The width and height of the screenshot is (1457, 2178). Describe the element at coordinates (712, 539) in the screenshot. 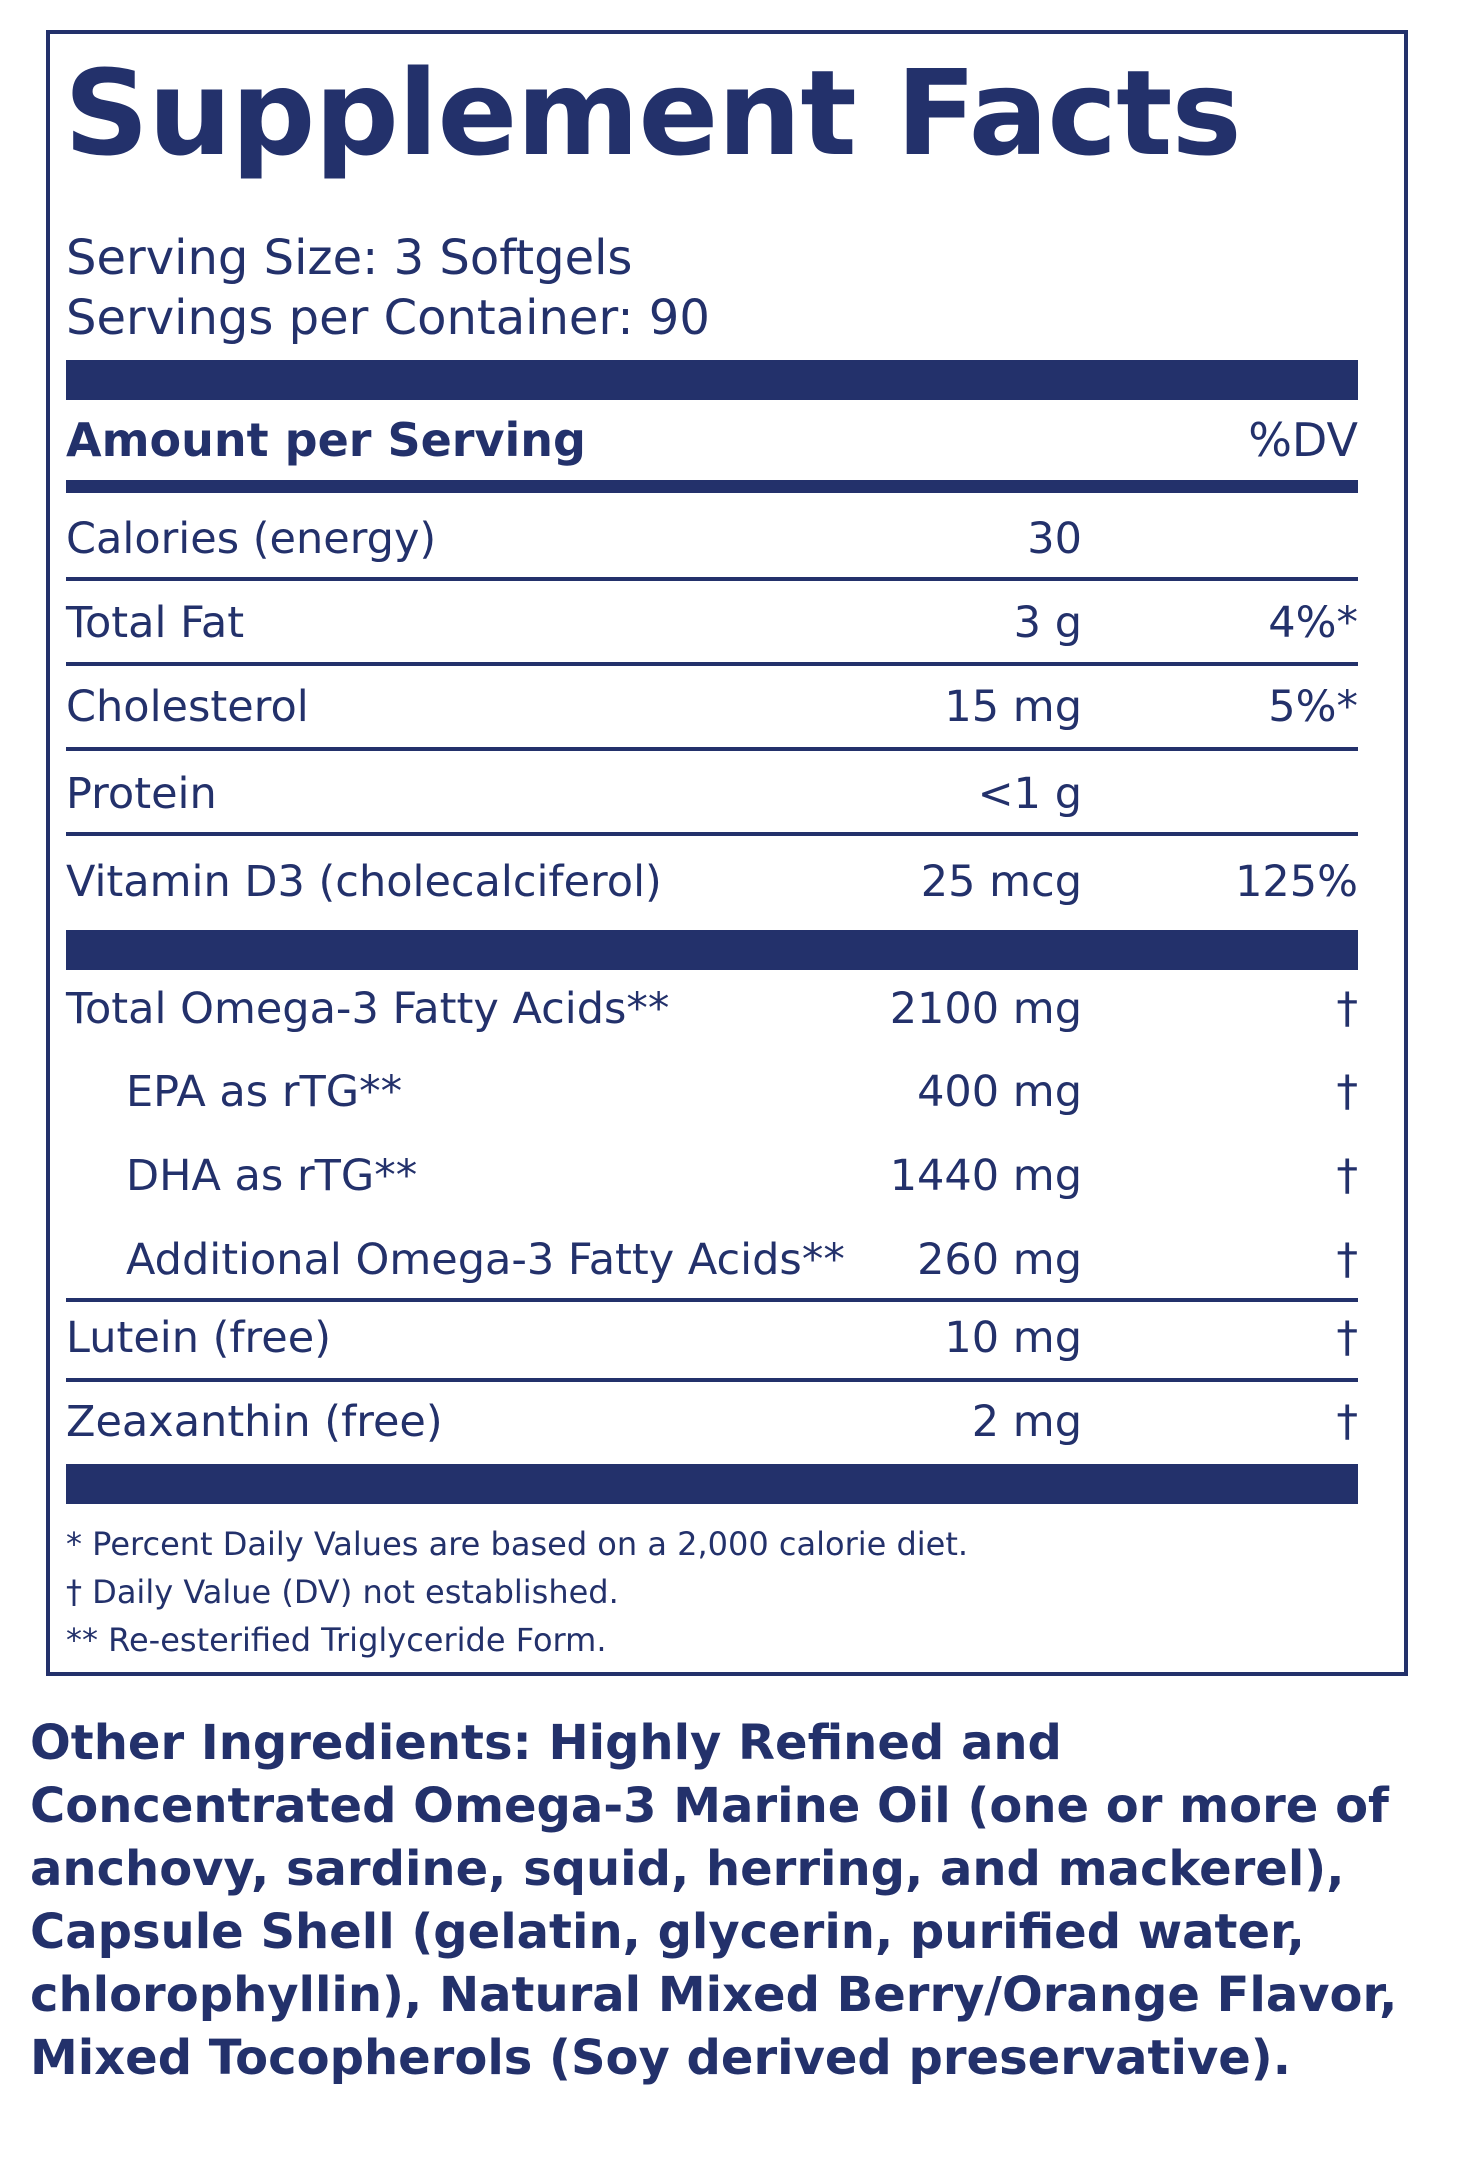

I see `nutrient-row: Calories (energy) 30` at that location.